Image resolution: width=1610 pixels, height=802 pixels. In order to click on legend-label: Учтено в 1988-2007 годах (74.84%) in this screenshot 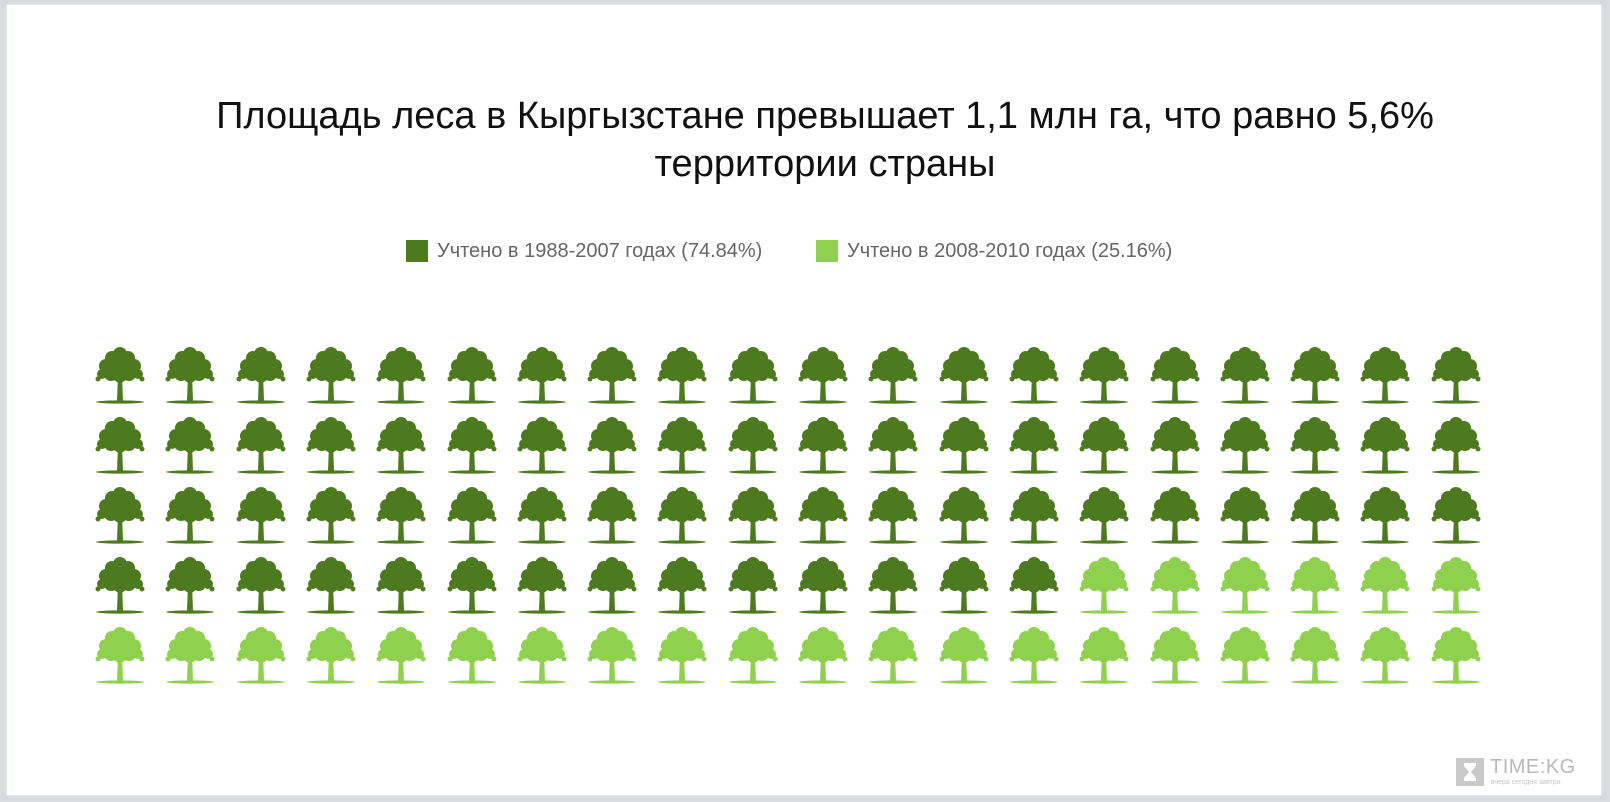, I will do `click(600, 251)`.